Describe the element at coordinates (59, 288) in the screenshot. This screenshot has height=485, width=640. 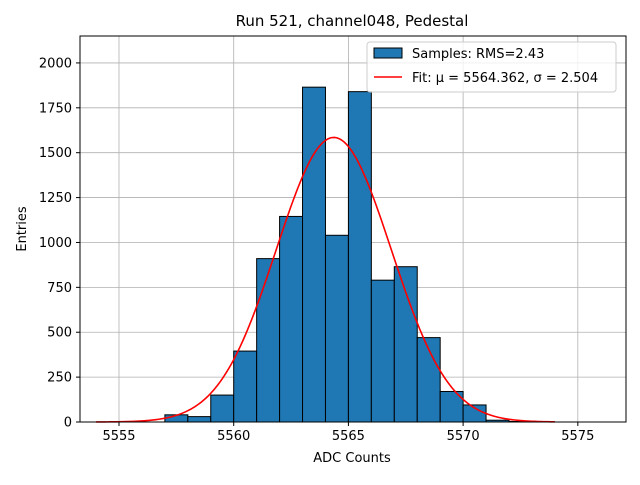
I see `y-tick-label: 750` at that location.